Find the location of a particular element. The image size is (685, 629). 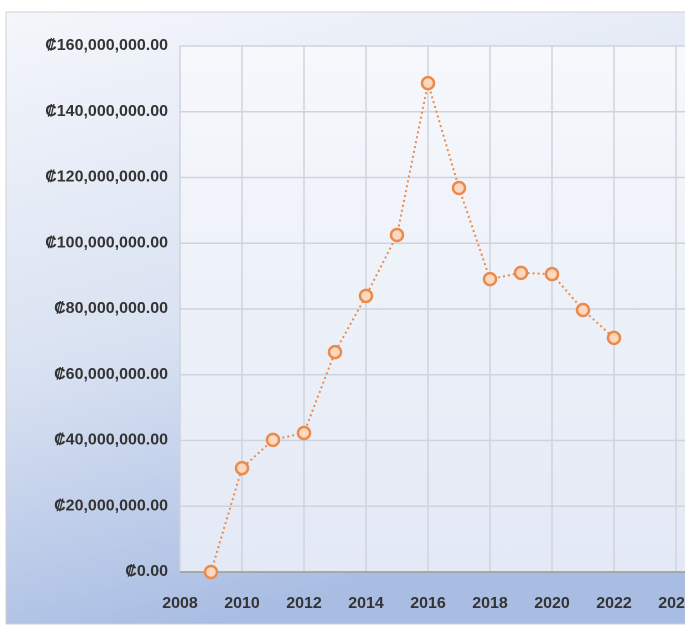

y-tick-label: ₡140,000,000.00 is located at coordinates (106, 111).